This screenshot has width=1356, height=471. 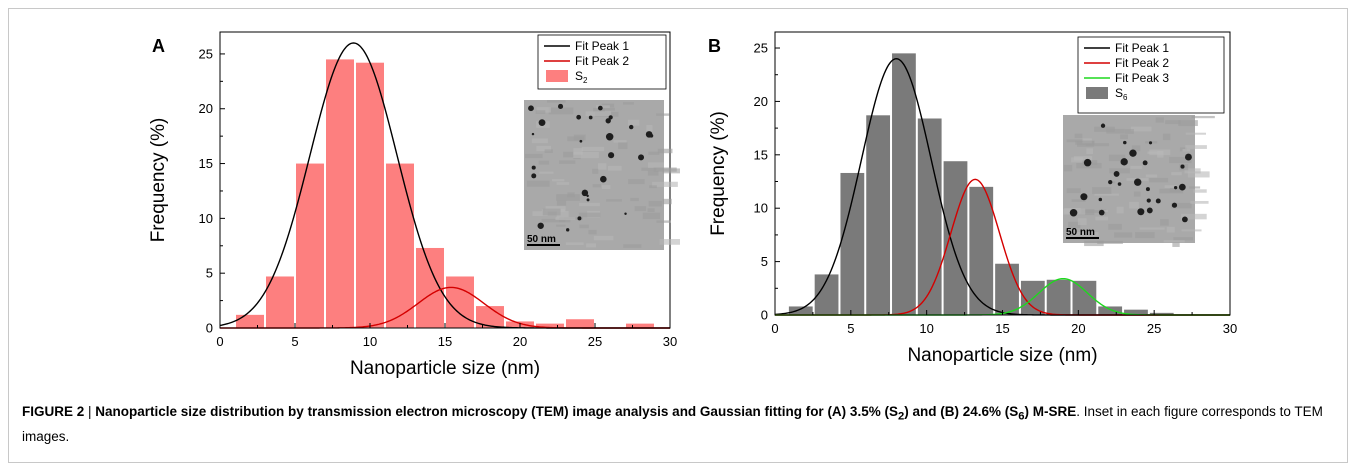 I want to click on x-tick-label: 30, so click(x=1230, y=328).